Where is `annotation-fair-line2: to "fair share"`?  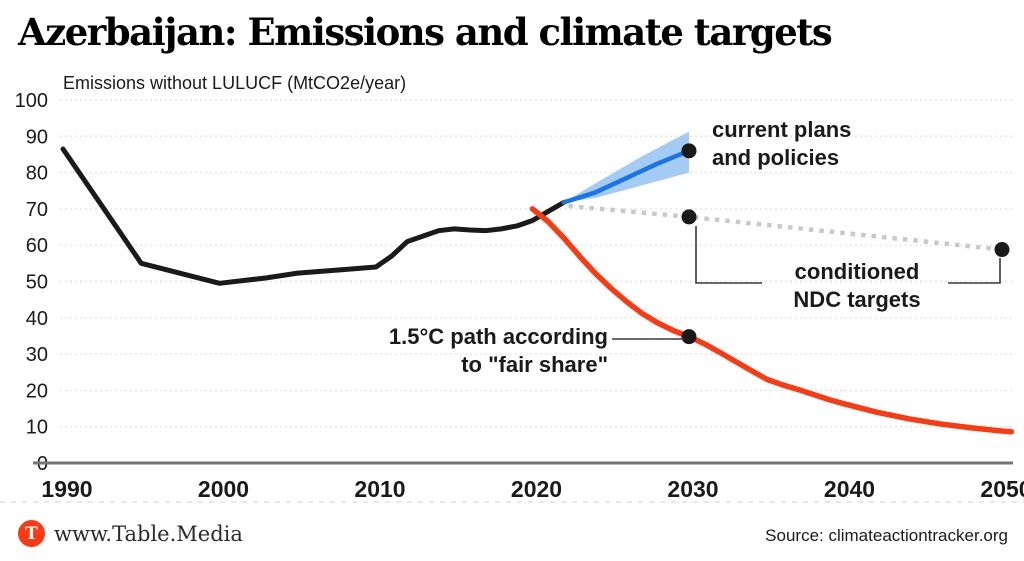 annotation-fair-line2: to "fair share" is located at coordinates (534, 364).